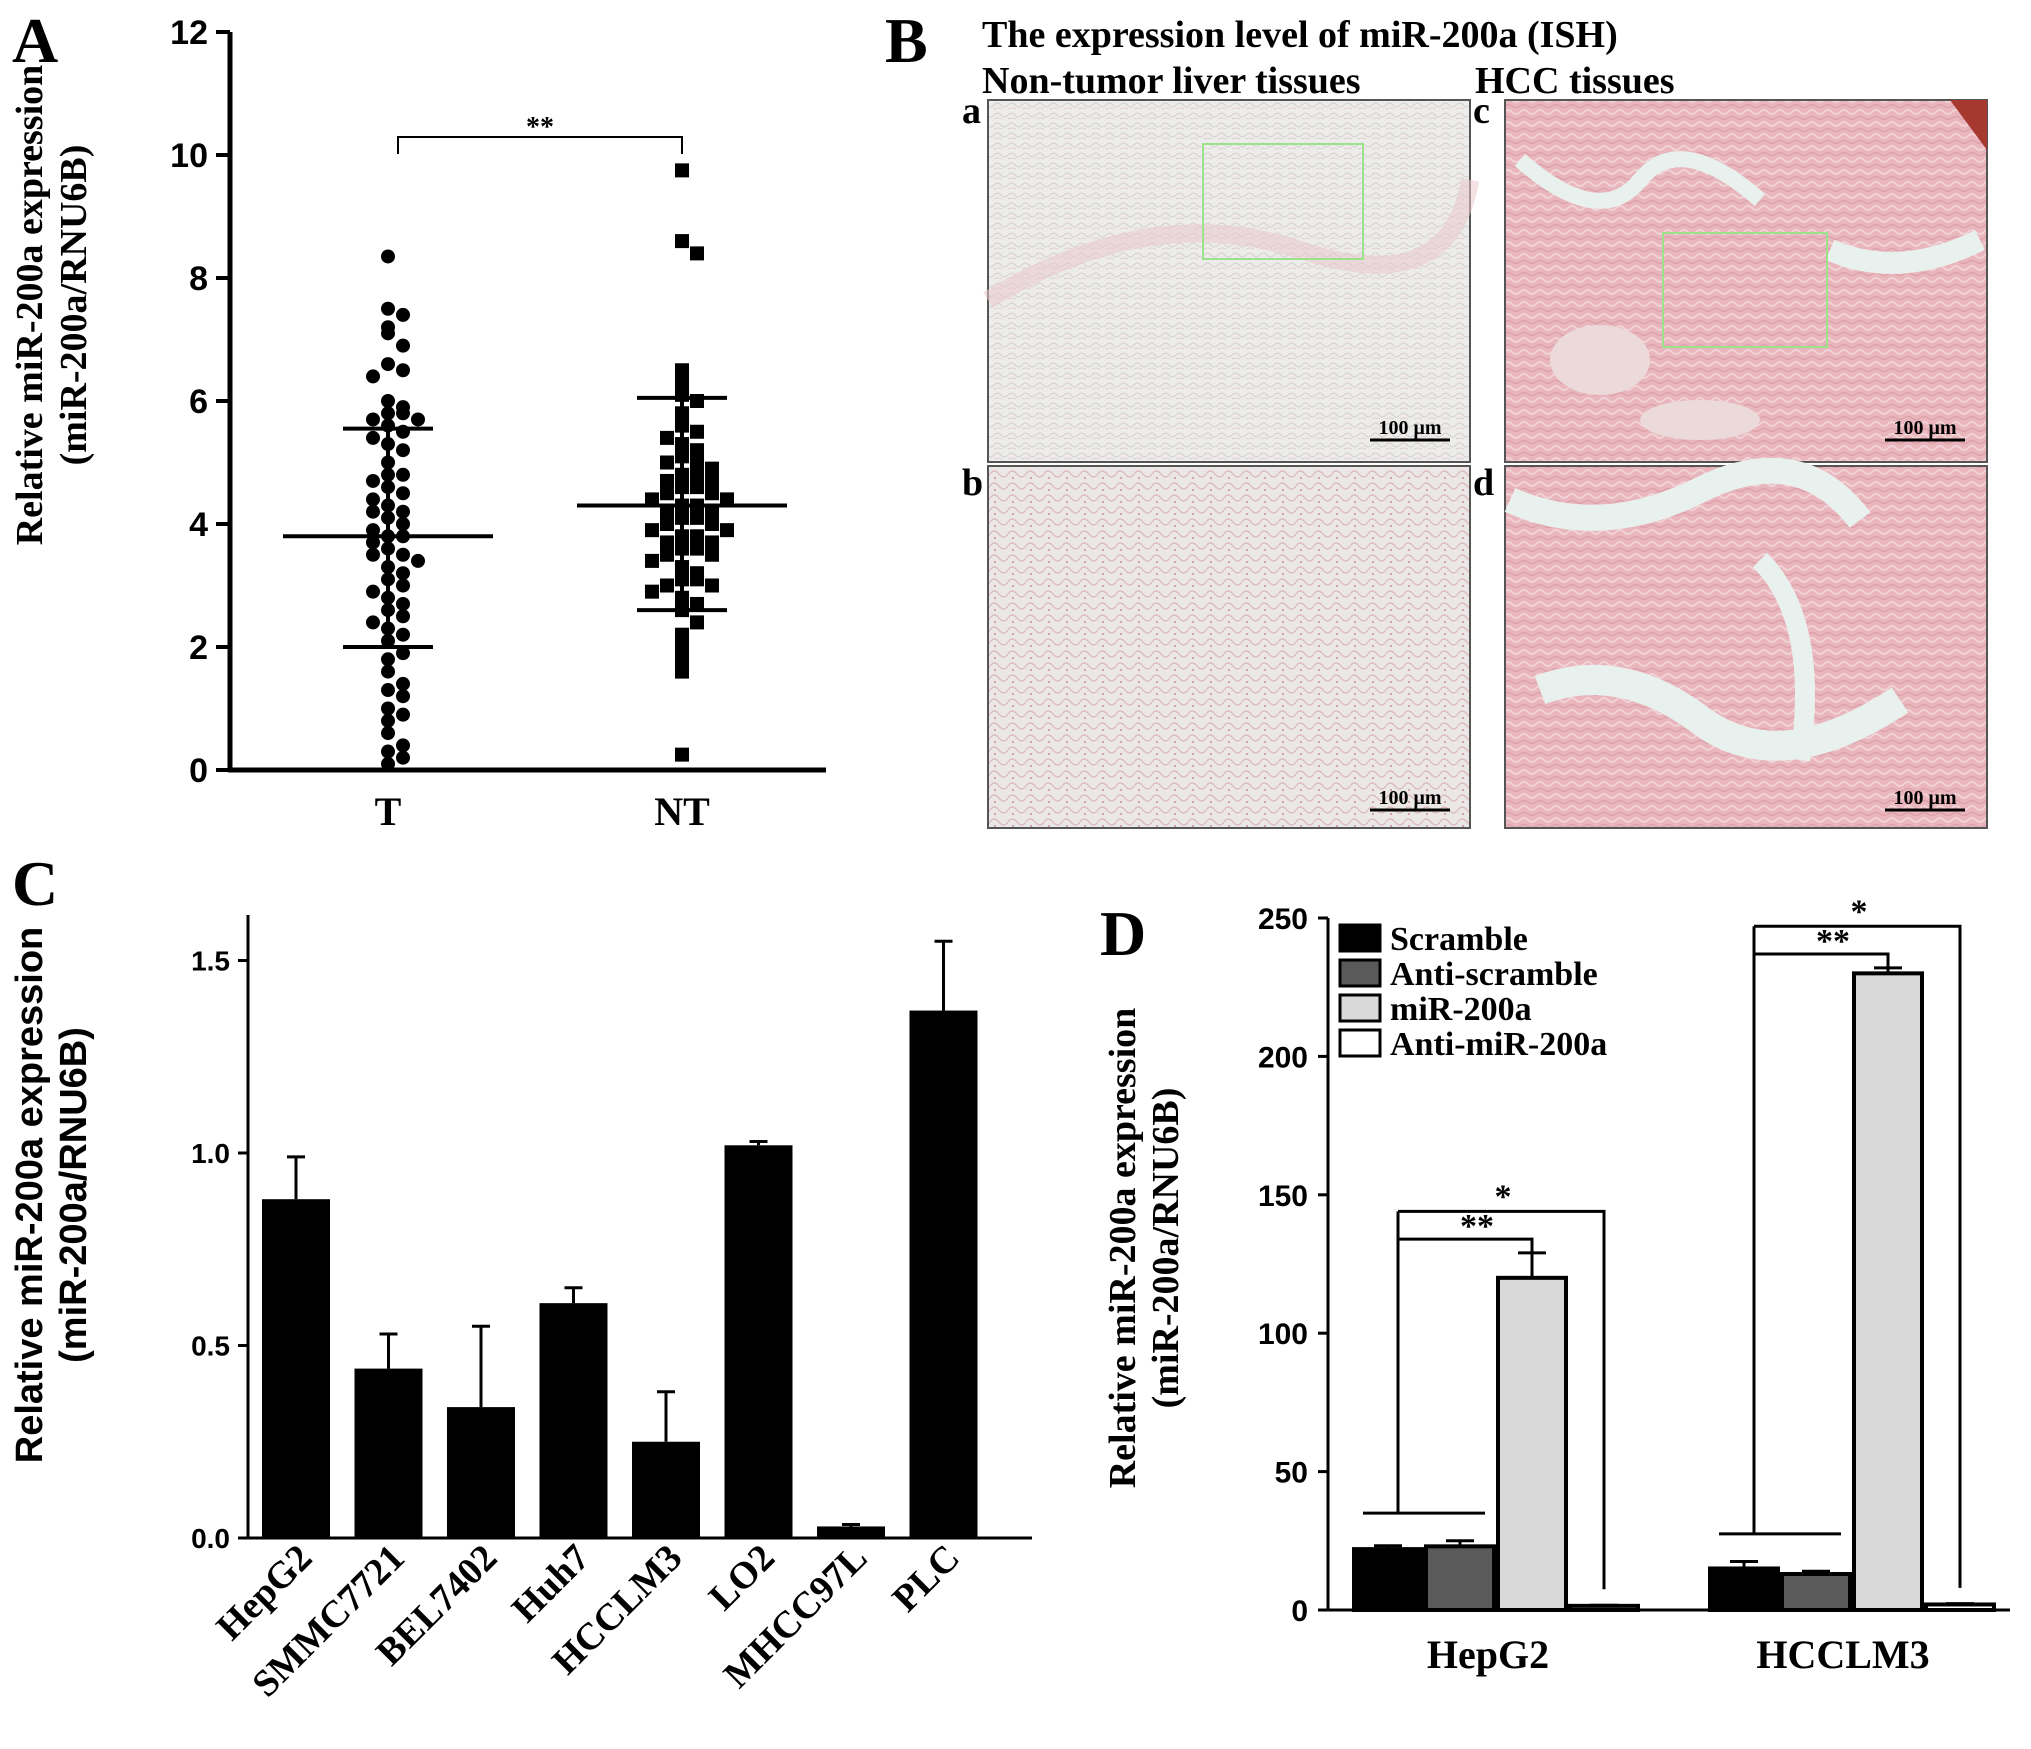  Describe the element at coordinates (1291, 1473) in the screenshot. I see `panel-d-ytick-label: 50` at that location.